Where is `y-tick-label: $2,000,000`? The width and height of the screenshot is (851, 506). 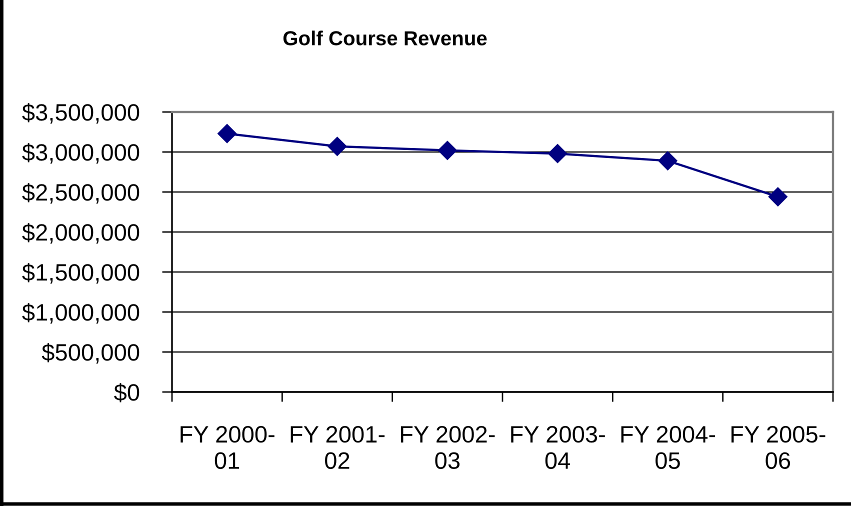 y-tick-label: $2,000,000 is located at coordinates (81, 233).